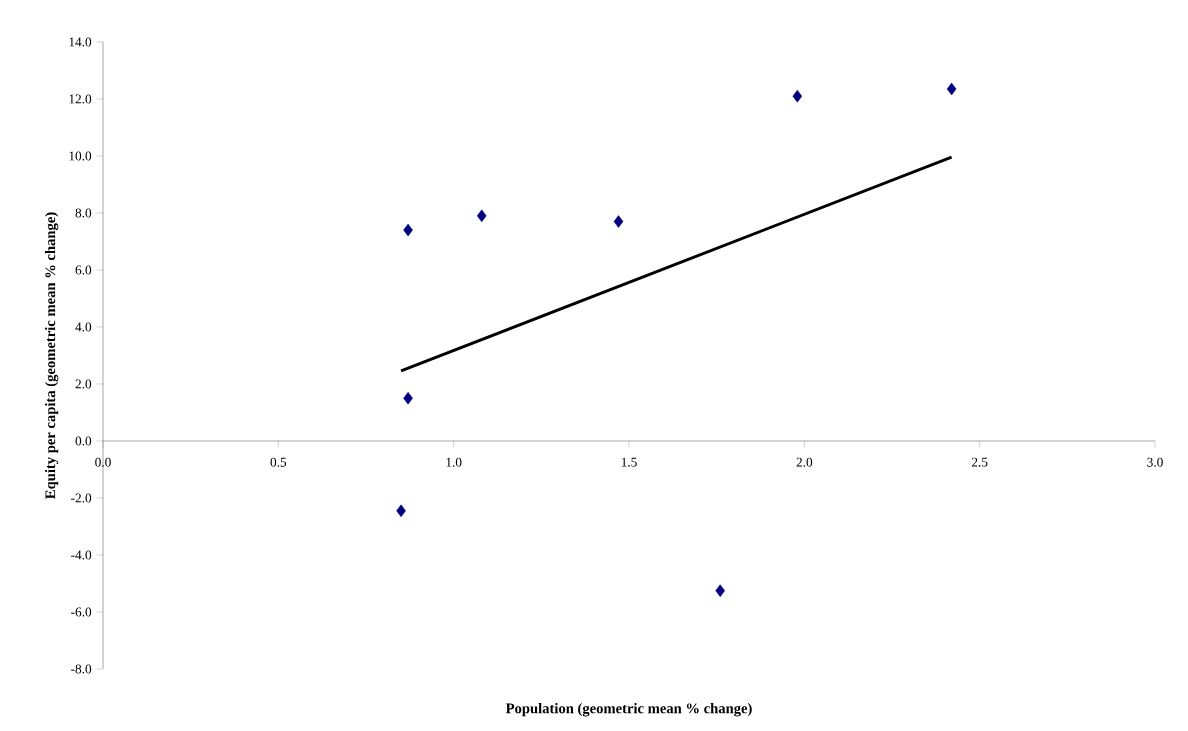 This screenshot has width=1188, height=731. I want to click on y-tick-label: 12.0, so click(80, 99).